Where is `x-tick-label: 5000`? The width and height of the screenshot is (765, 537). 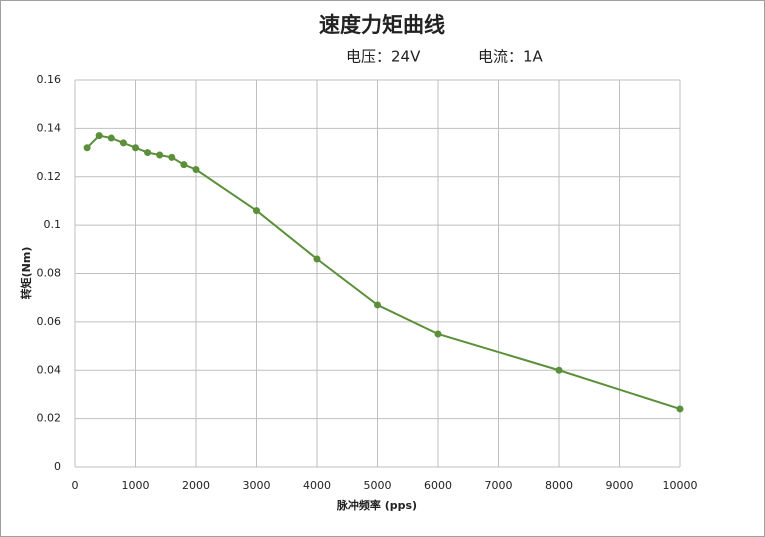 x-tick-label: 5000 is located at coordinates (378, 485).